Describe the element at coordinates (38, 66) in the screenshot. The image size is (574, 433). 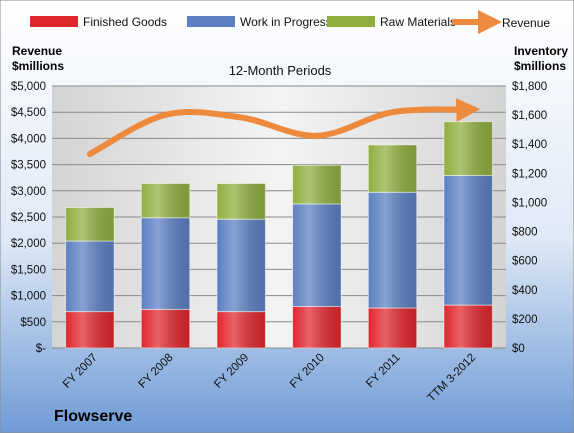
I see `left-axis-title-line2: $millions` at that location.